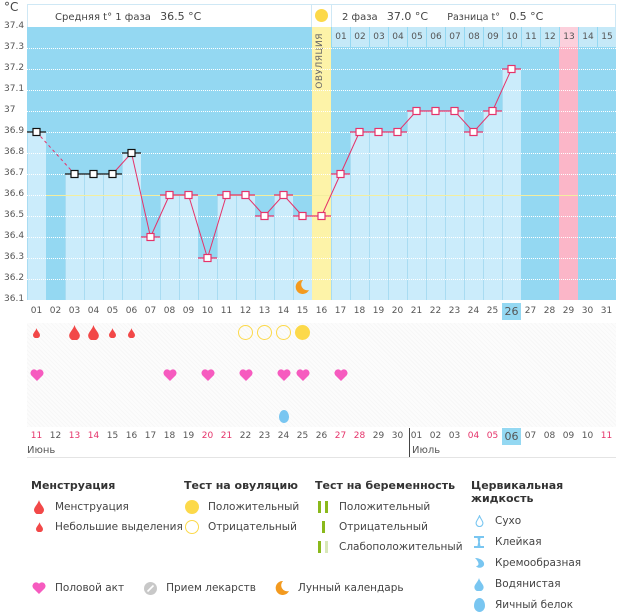 Image resolution: width=626 pixels, height=613 pixels. Describe the element at coordinates (226, 311) in the screenshot. I see `cycle-day-label: 11` at that location.